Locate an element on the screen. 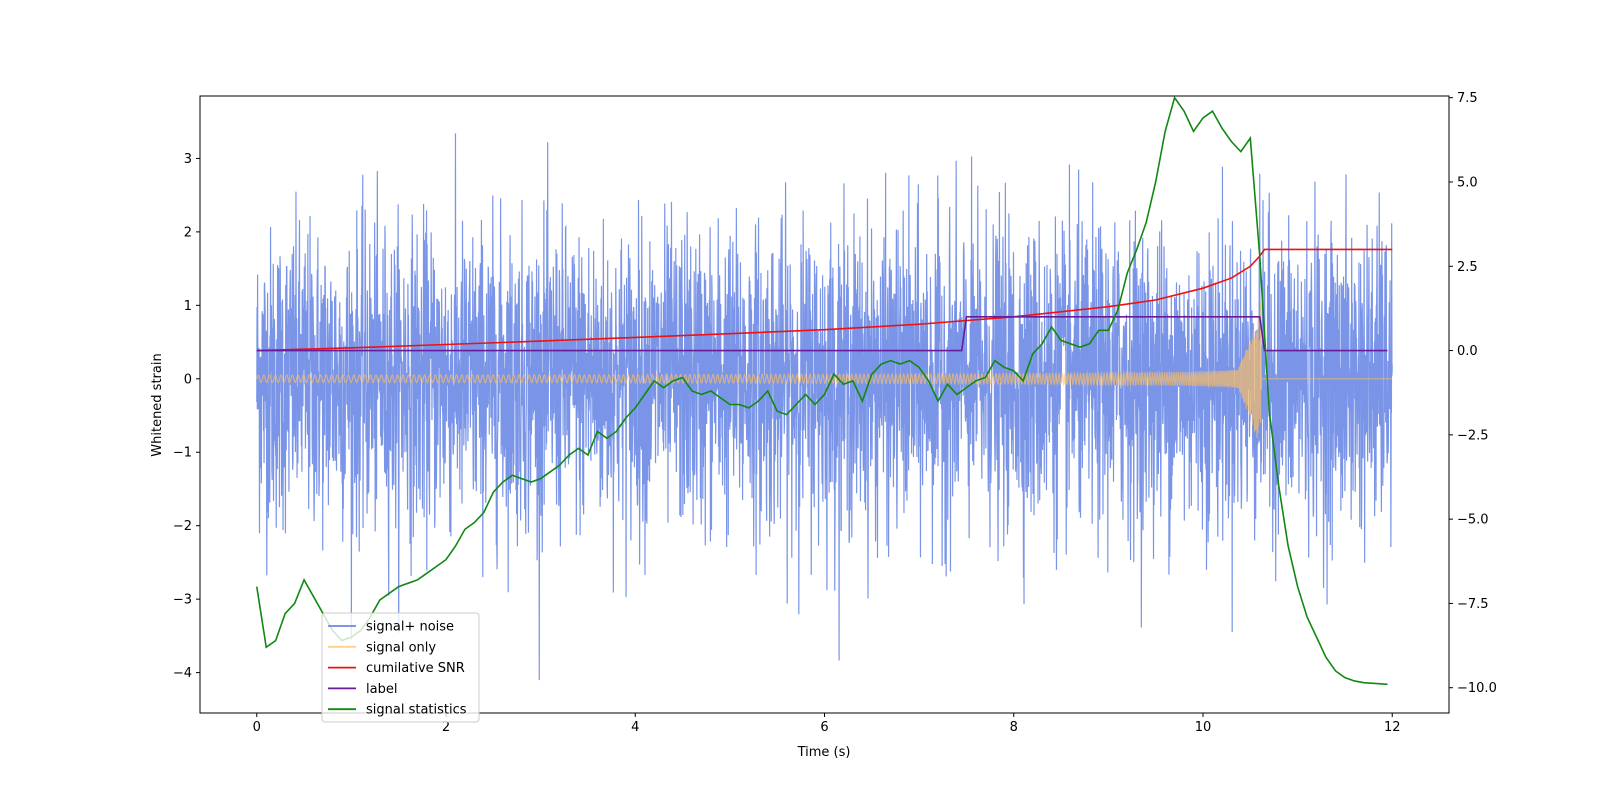 This screenshot has width=1600, height=800. y-axis-label: Whitened strain is located at coordinates (157, 404).